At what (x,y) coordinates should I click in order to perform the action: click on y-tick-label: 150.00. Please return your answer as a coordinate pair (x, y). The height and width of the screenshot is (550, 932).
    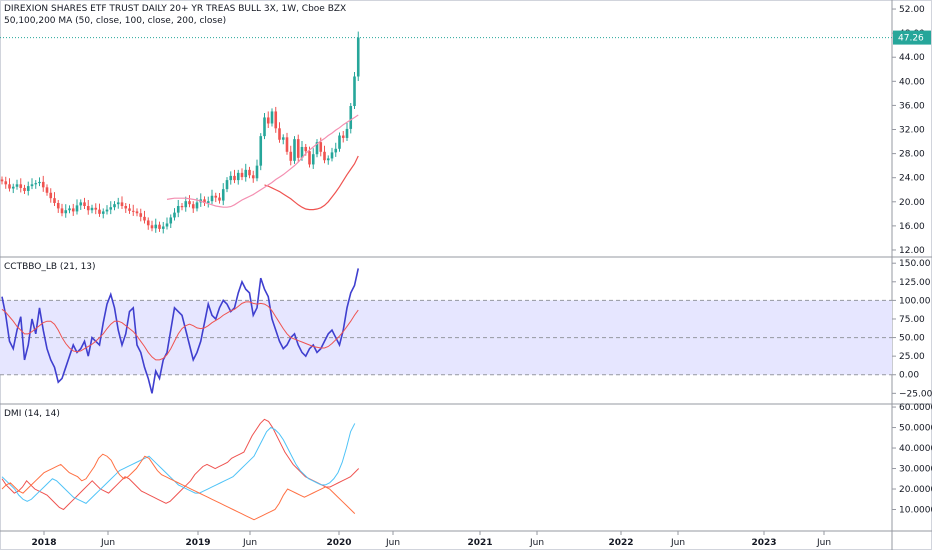
    Looking at the image, I should click on (915, 264).